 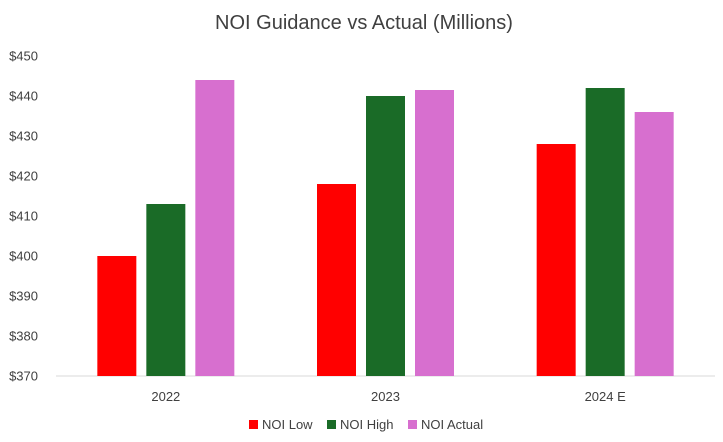 I want to click on y-tick-label: $400, so click(x=23, y=256).